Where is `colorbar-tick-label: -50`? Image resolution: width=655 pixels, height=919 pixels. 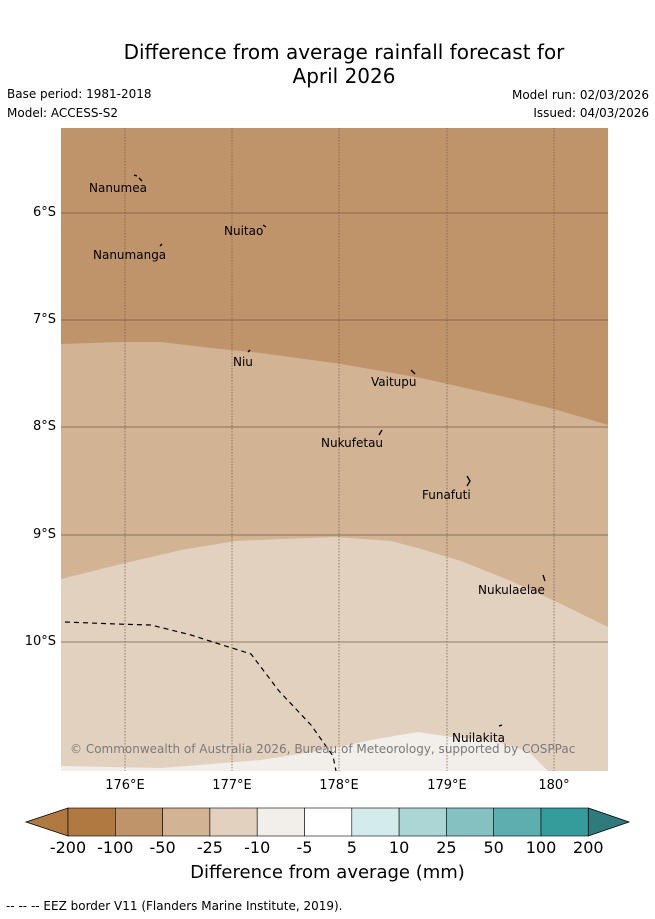
colorbar-tick-label: -50 is located at coordinates (162, 847).